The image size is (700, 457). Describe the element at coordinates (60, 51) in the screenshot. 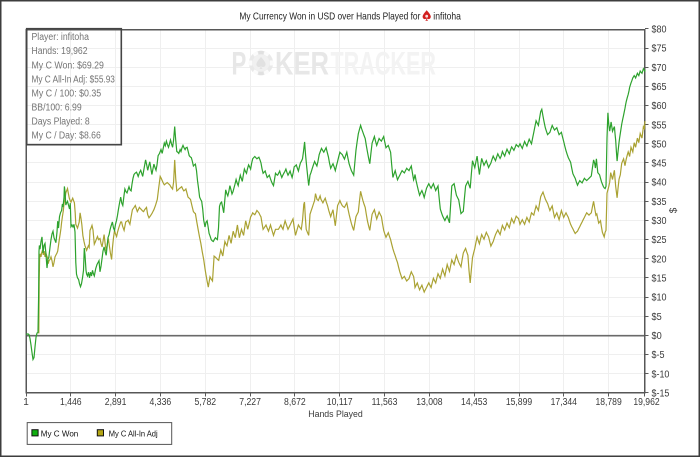

I see `svg-text: Hands: 19,962` at that location.